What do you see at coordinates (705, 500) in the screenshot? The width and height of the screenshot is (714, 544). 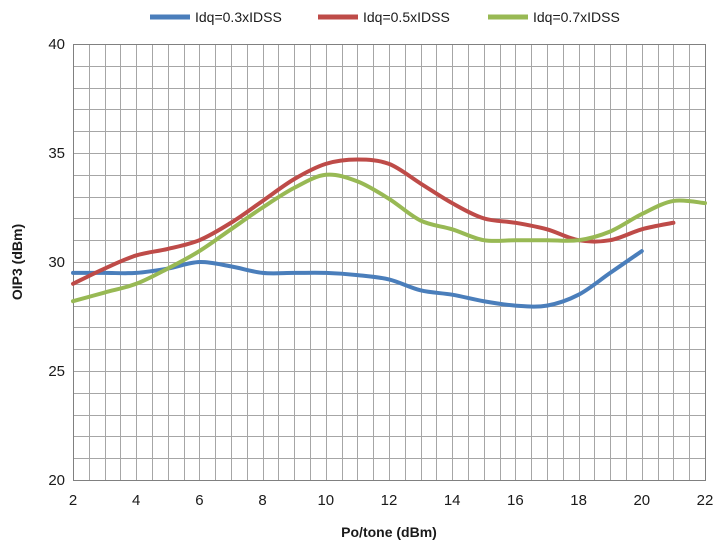 I see `x-tick-label-10: 22` at bounding box center [705, 500].